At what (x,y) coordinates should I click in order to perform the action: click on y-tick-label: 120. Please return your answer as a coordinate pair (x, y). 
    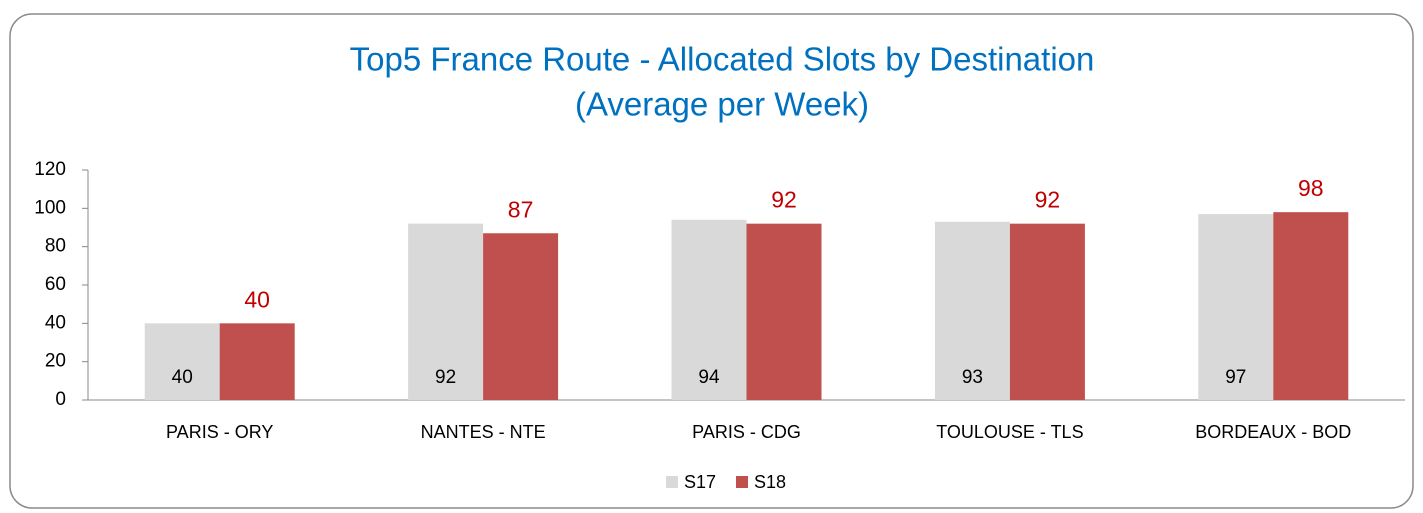
    Looking at the image, I should click on (50, 169).